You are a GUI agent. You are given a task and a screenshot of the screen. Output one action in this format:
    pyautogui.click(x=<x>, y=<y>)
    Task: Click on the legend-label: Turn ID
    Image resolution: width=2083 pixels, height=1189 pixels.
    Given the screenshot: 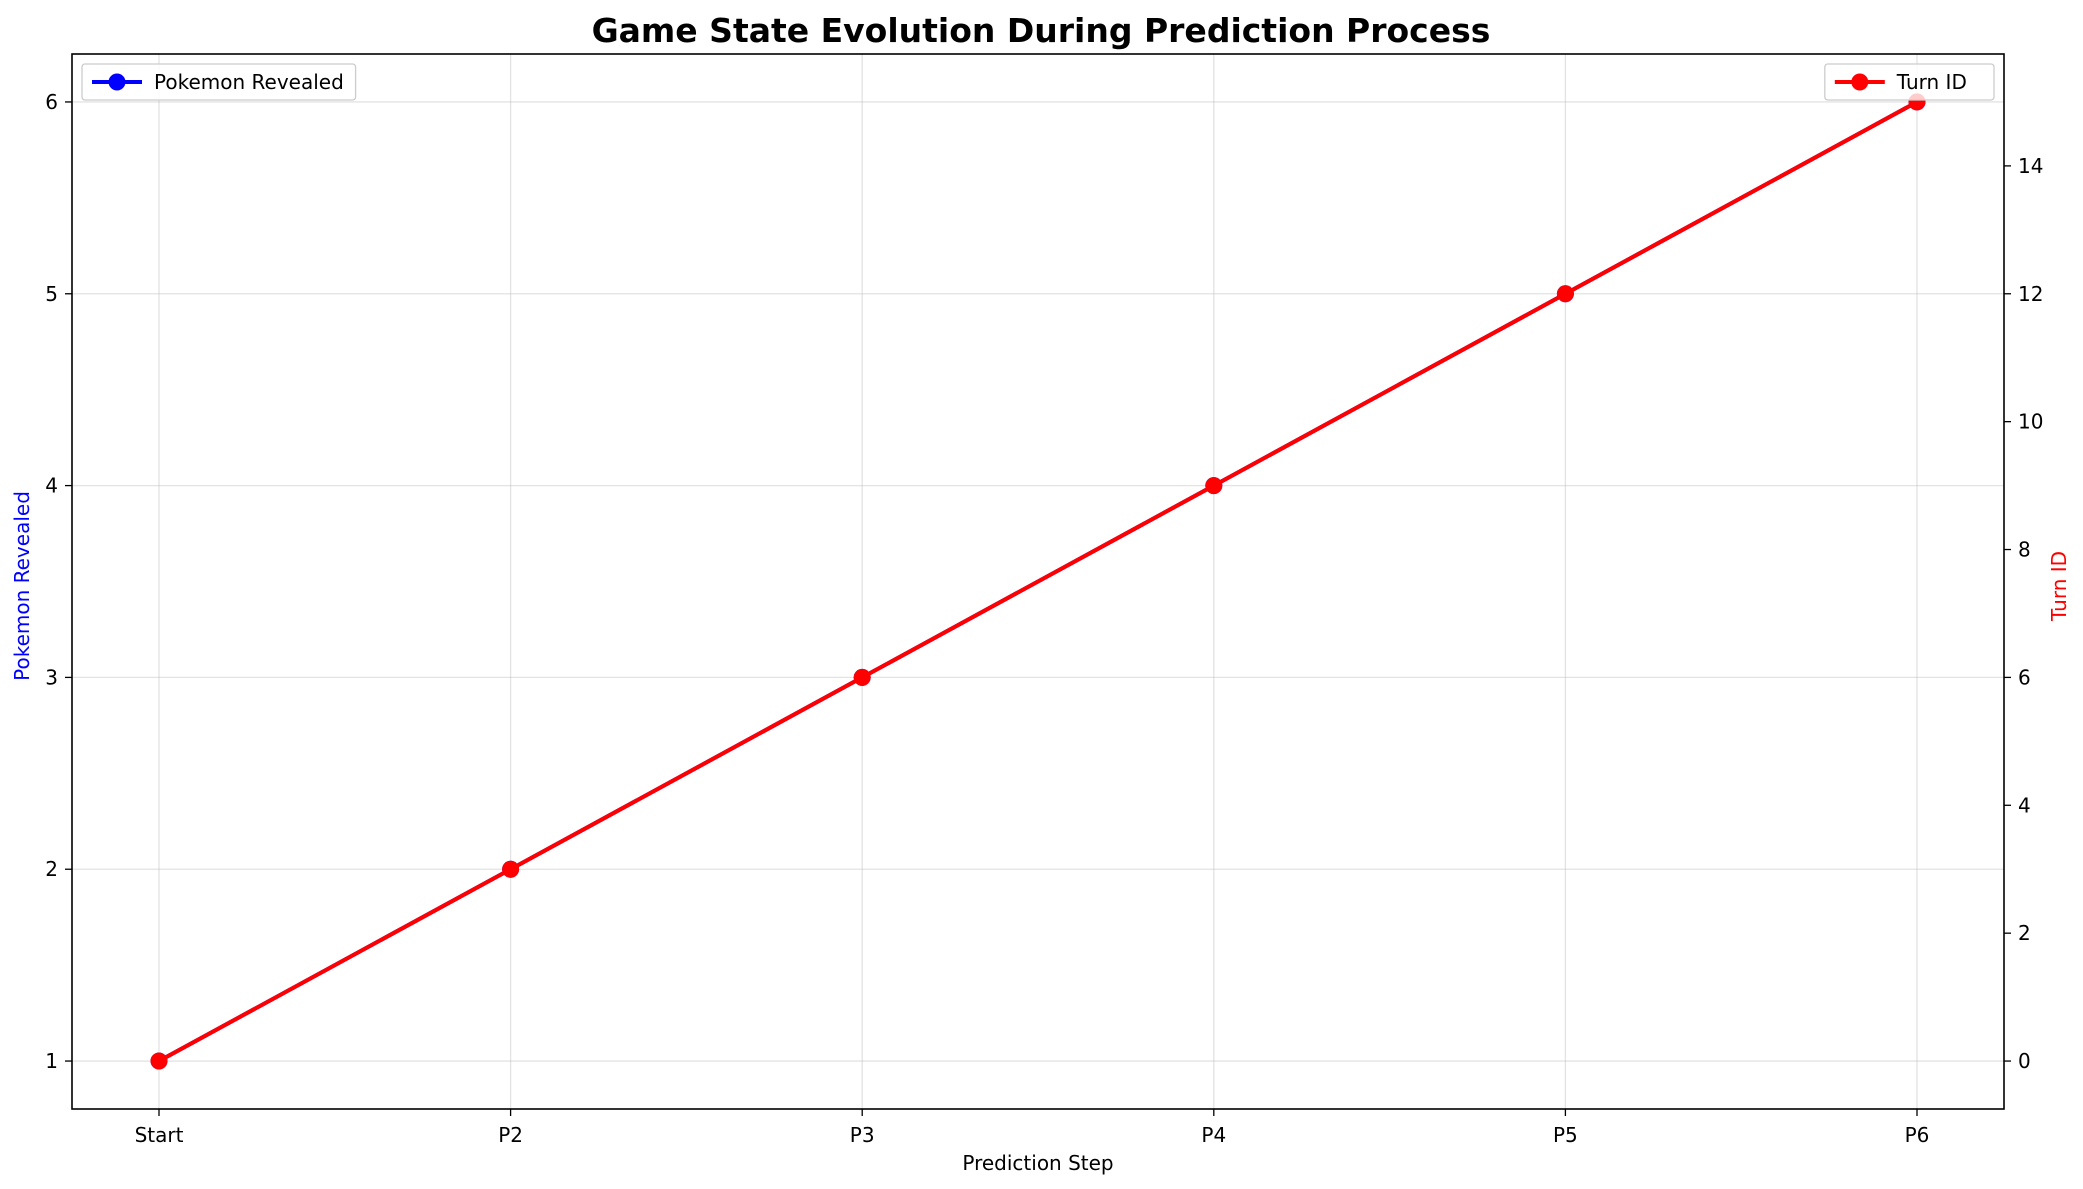 What is the action you would take?
    pyautogui.click(x=1931, y=82)
    